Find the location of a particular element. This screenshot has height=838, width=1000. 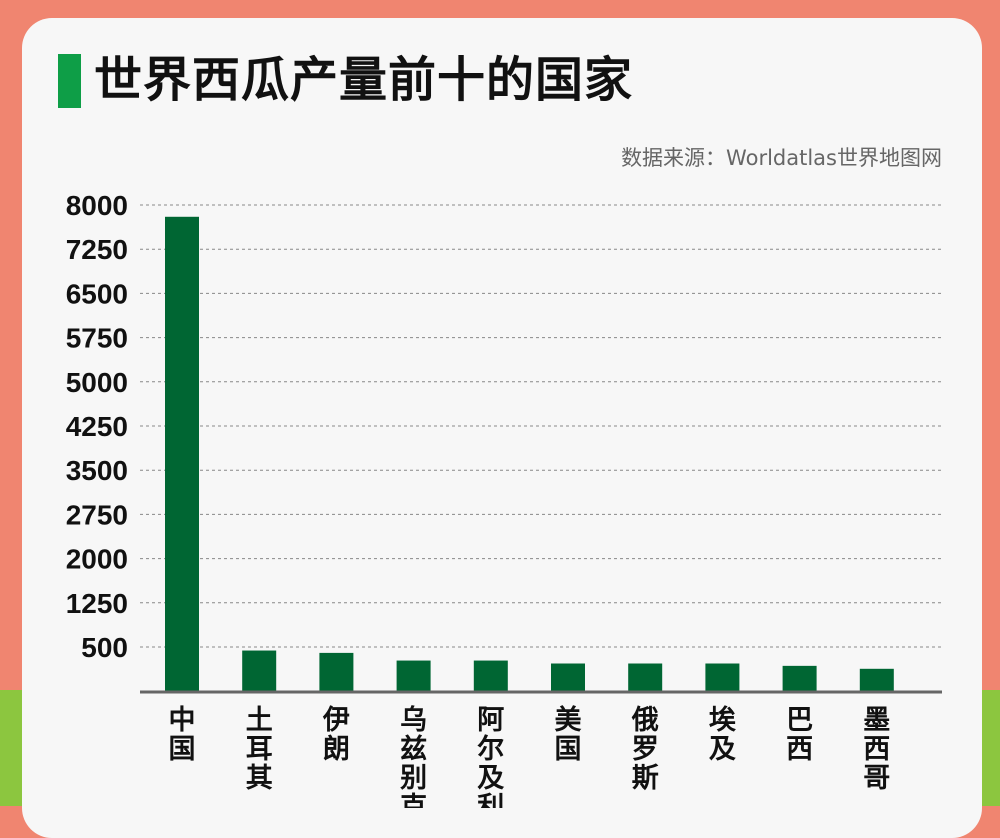

y-tick-label: 1250 is located at coordinates (97, 603).